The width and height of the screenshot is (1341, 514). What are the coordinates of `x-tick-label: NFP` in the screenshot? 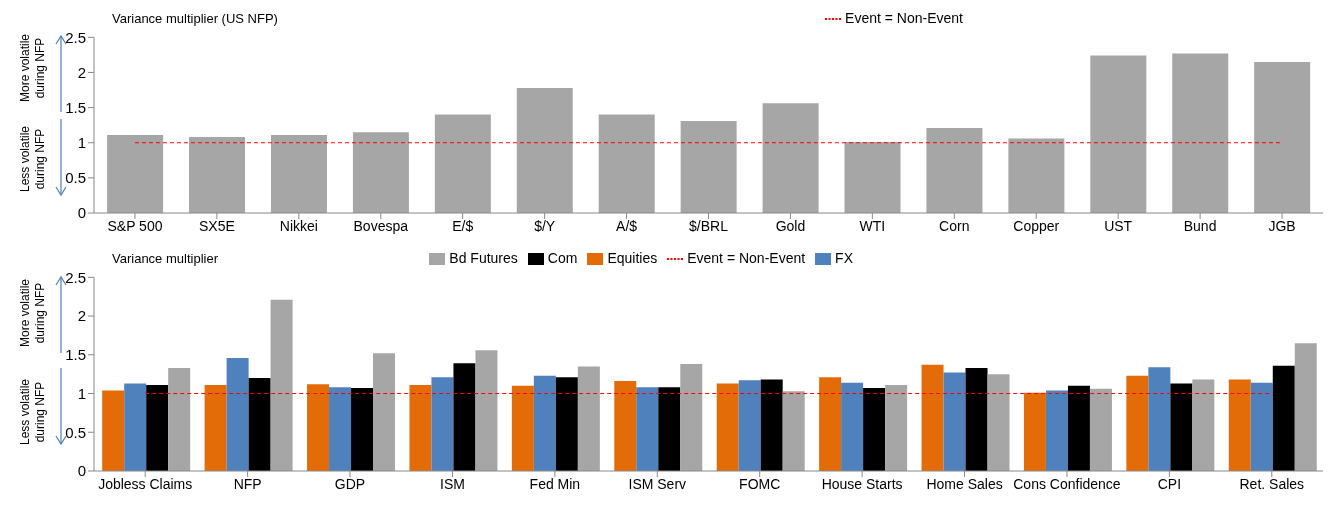 It's located at (247, 483).